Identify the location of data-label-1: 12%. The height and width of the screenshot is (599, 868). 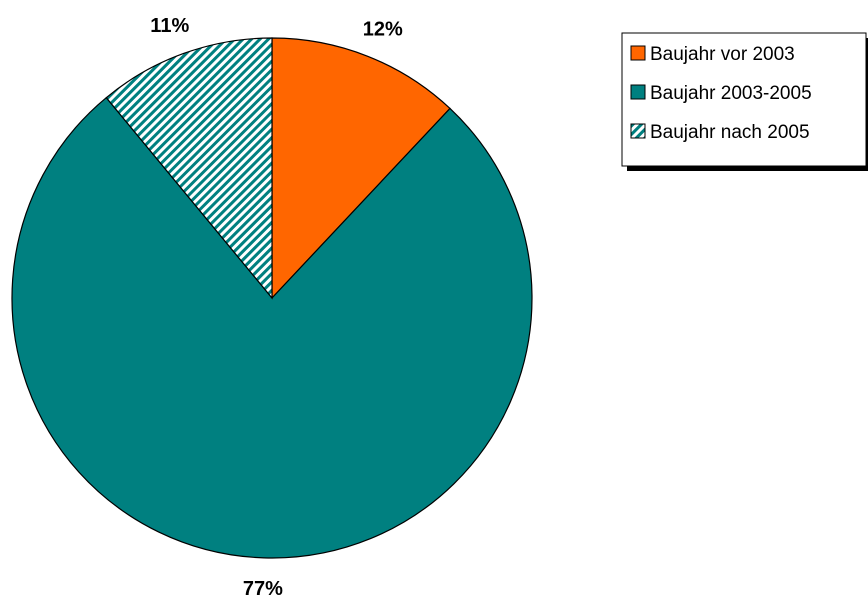
(383, 29).